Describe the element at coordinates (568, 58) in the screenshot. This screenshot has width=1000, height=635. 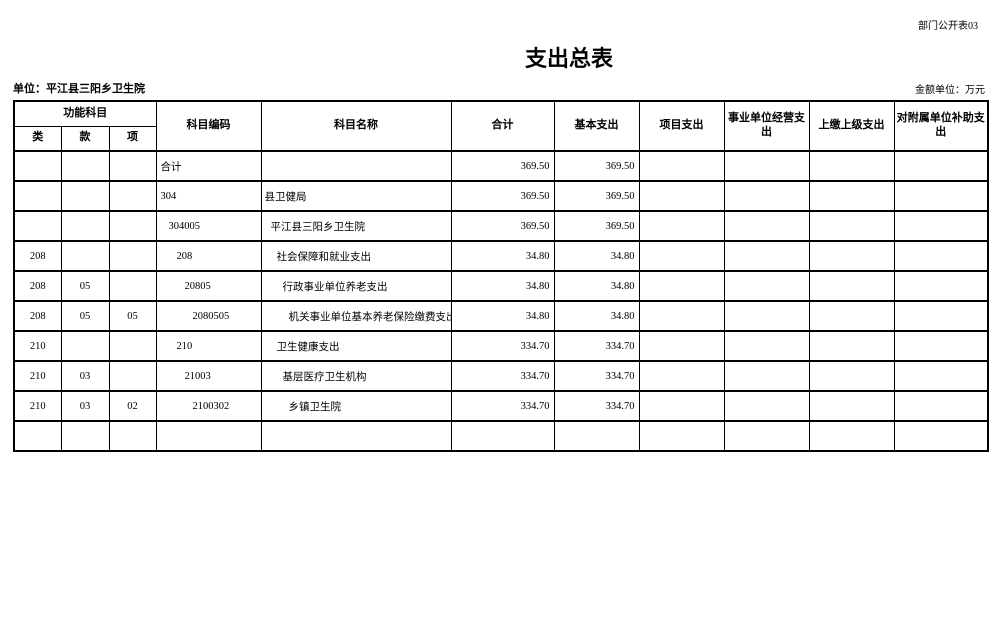
I see `page-title: 支出总表` at that location.